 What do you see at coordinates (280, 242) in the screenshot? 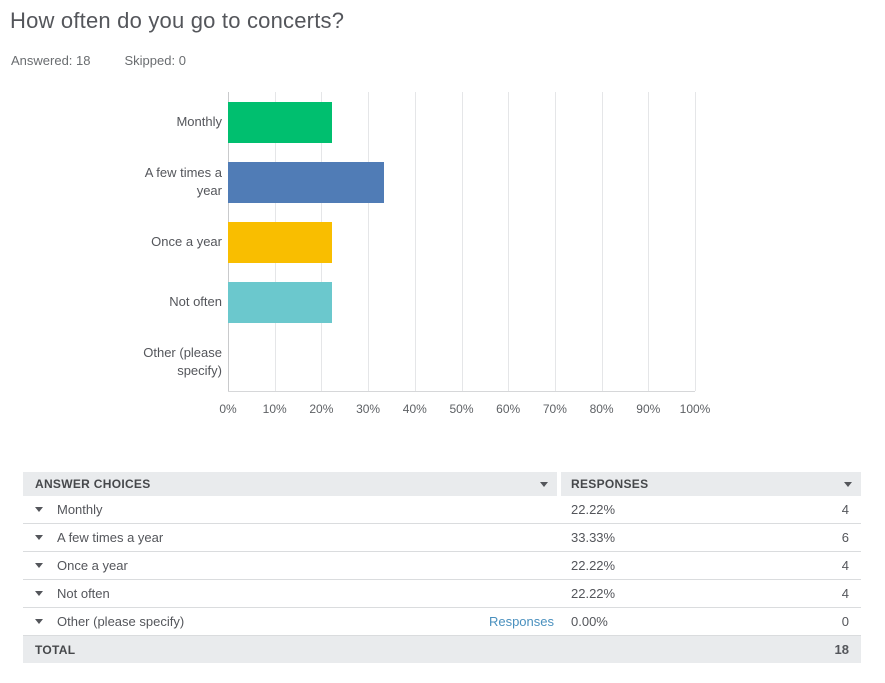
I see `bar-once-a-year` at bounding box center [280, 242].